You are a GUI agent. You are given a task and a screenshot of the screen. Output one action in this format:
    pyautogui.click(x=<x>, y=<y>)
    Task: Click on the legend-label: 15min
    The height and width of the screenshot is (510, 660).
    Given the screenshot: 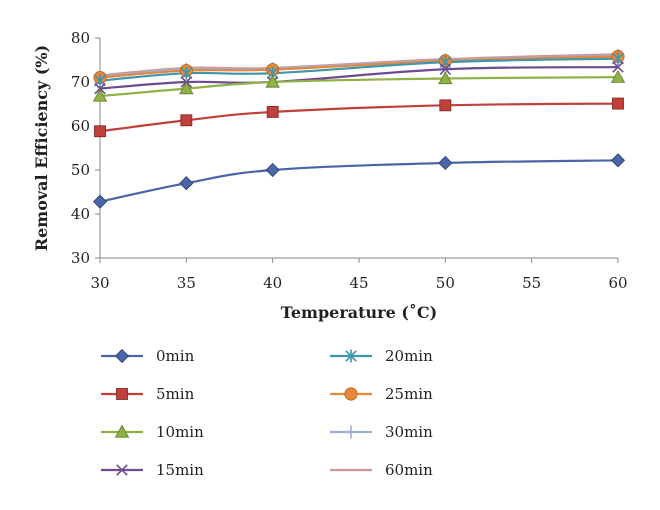 What is the action you would take?
    pyautogui.click(x=180, y=470)
    